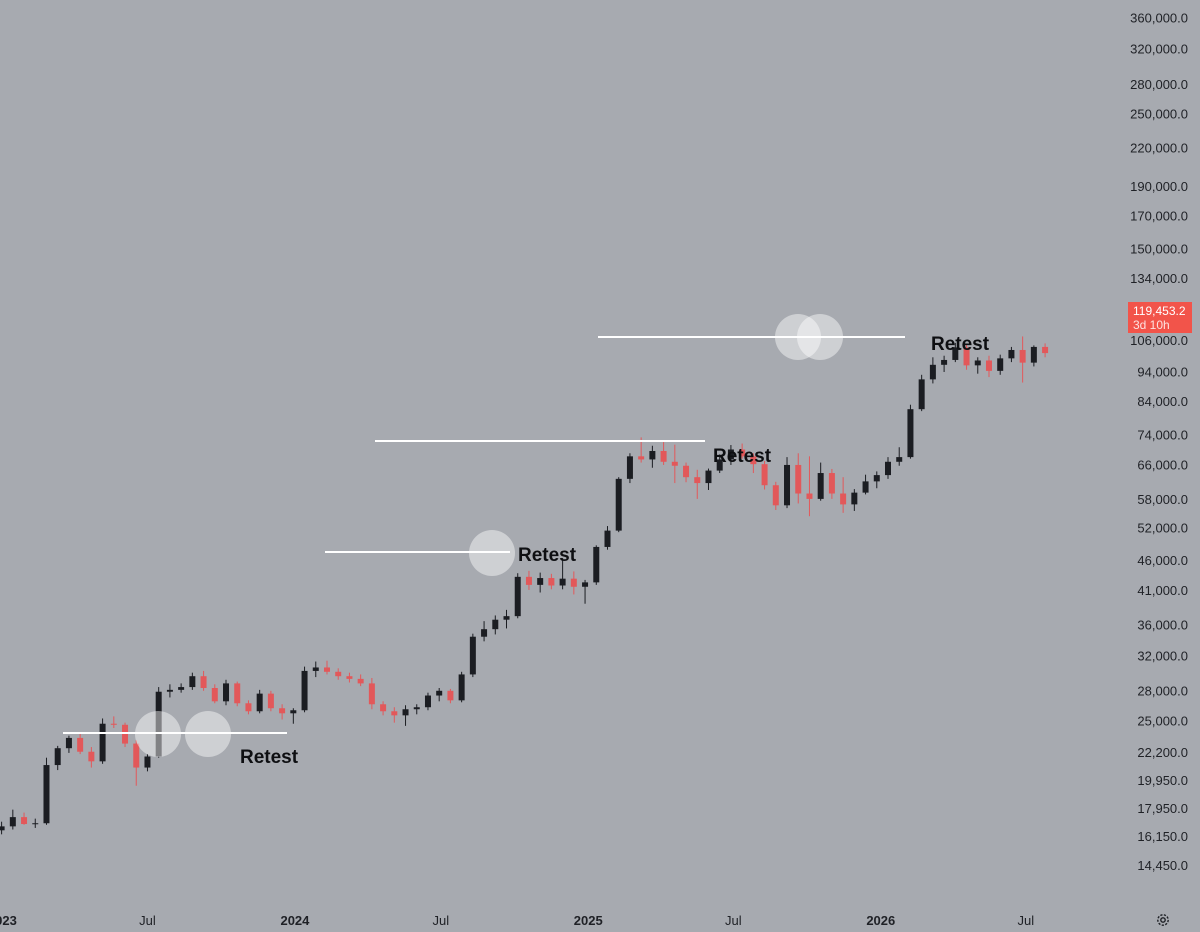  I want to click on y-tick-label: 32,000.0, so click(1162, 656).